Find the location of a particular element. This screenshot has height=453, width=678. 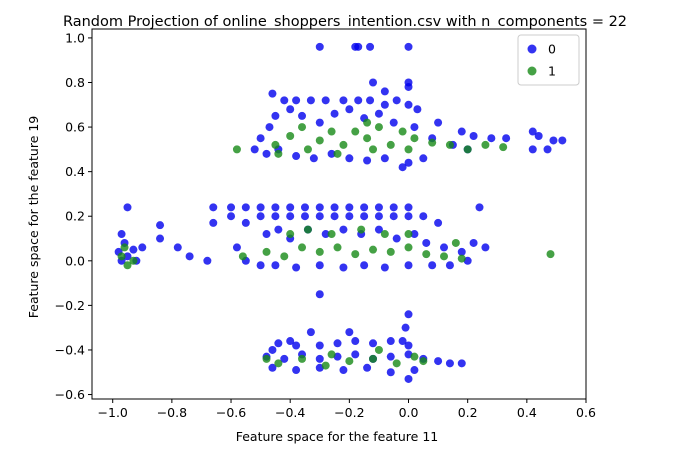

y-tick-label: −0.2 is located at coordinates (70, 305).